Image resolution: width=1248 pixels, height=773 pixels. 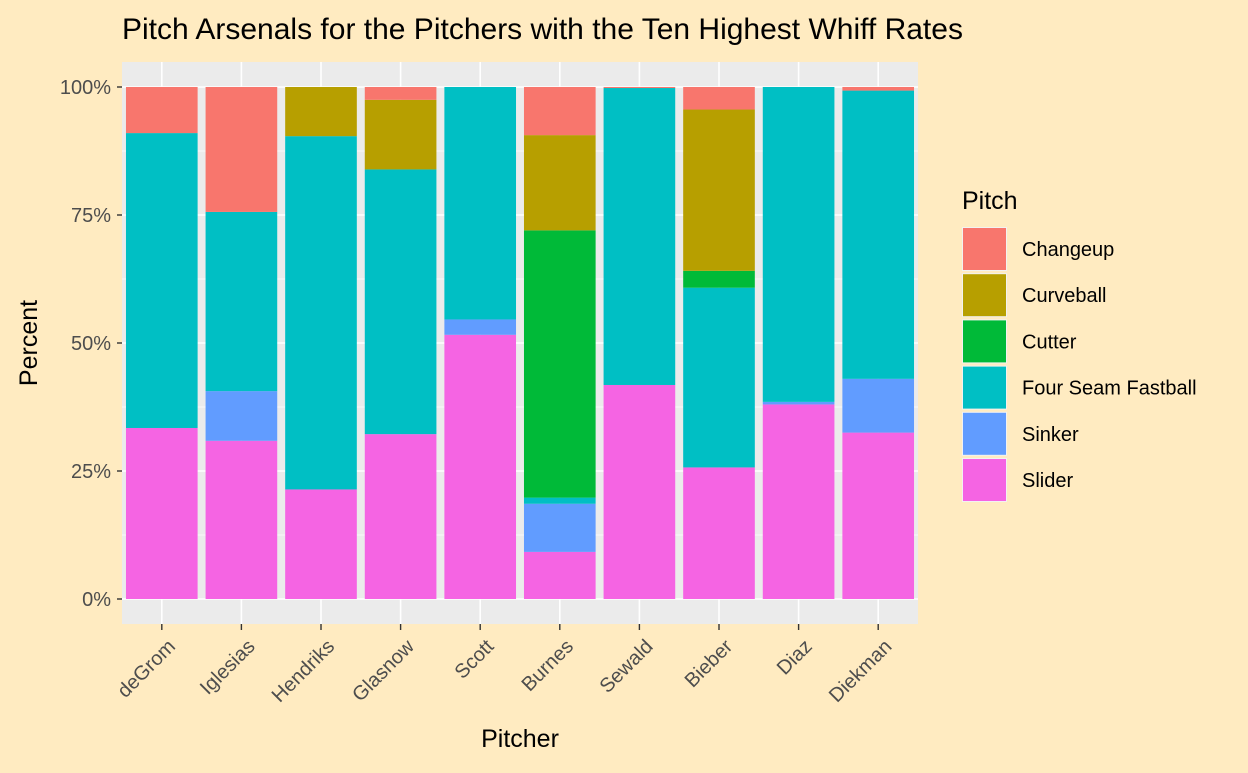 I want to click on y-tick-label: 0%, so click(x=96, y=600).